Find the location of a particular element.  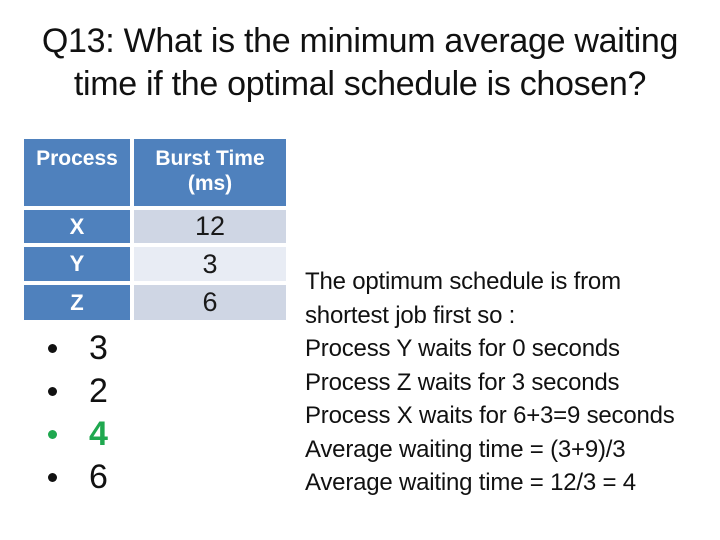

explanation-line: Average waiting time = (3+9)/3 is located at coordinates (465, 449).